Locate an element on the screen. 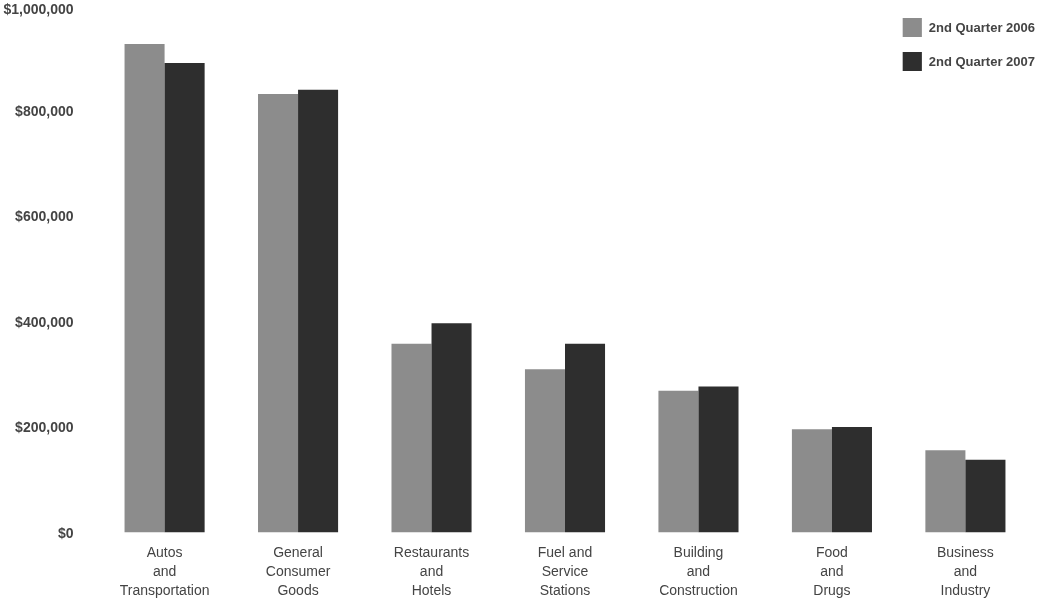 The width and height of the screenshot is (1053, 608). x-tick-label: Fuel and Service Stations is located at coordinates (565, 570).